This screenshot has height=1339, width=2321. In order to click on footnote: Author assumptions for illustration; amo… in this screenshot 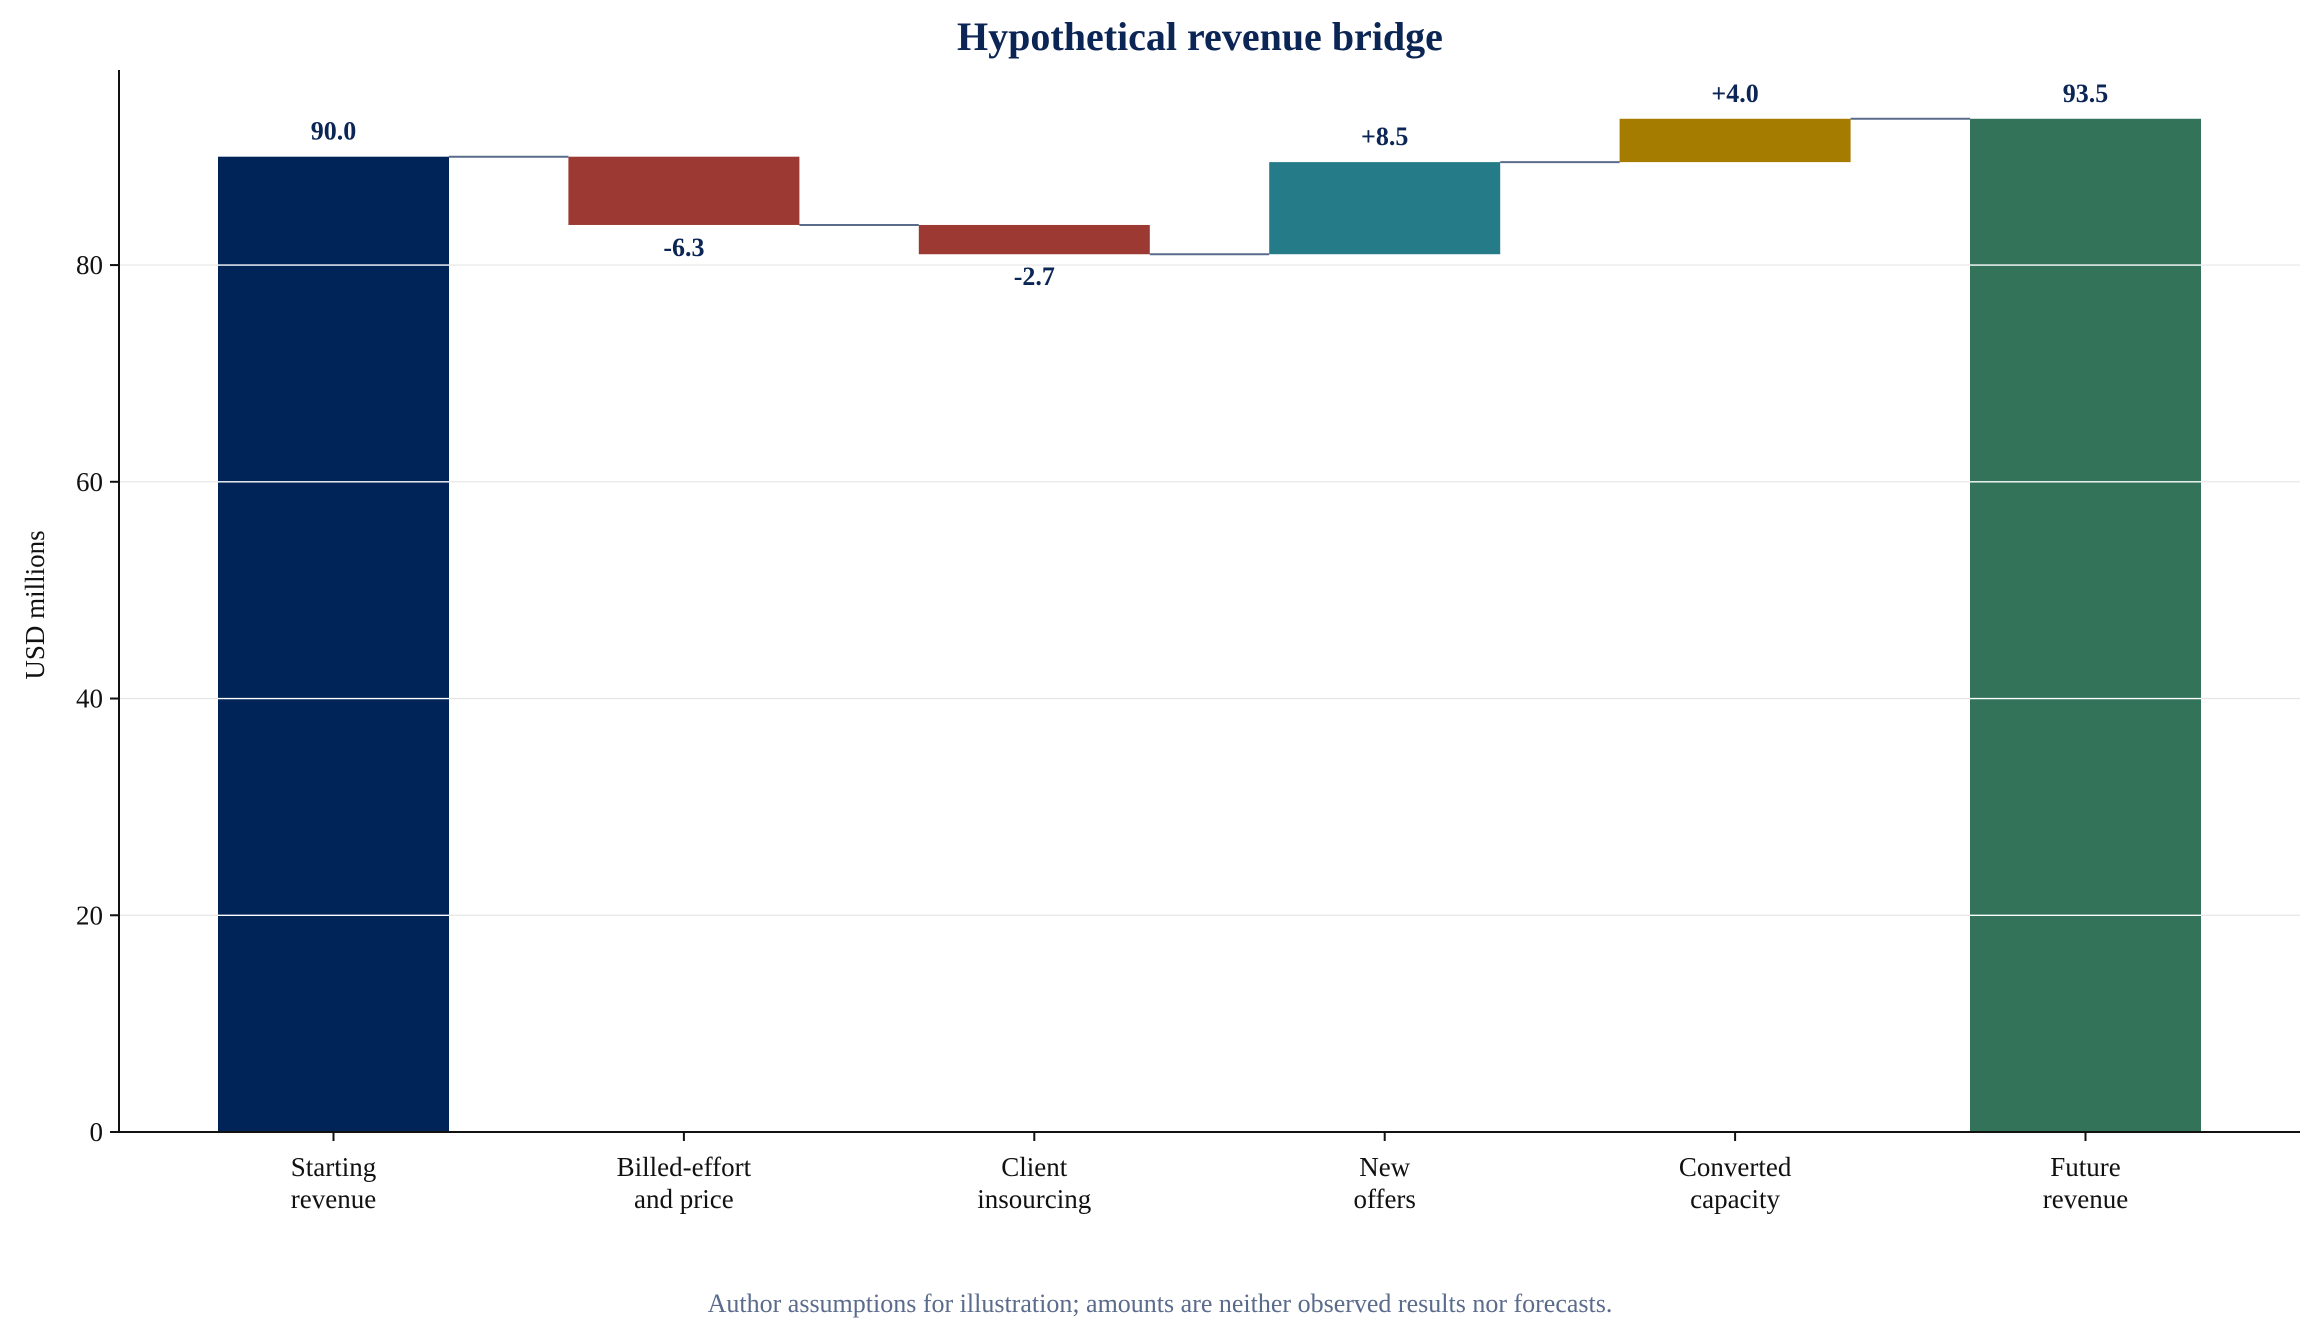, I will do `click(1160, 1303)`.